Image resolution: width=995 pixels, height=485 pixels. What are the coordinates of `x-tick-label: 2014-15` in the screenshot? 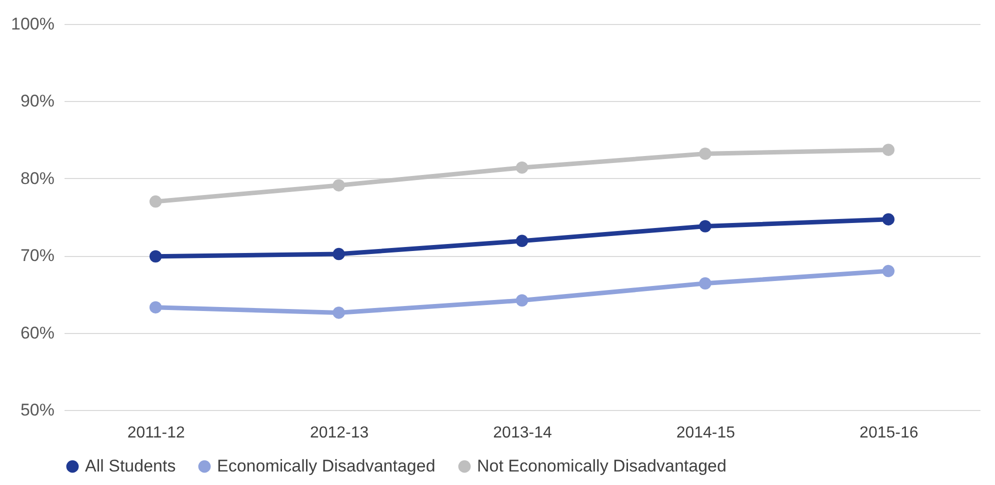 It's located at (706, 433).